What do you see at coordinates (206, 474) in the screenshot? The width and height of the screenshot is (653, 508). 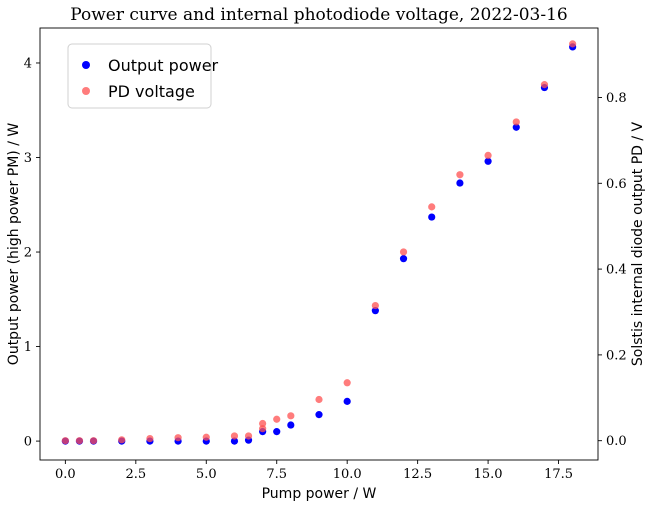 I see `x-tick-label: 5.0` at bounding box center [206, 474].